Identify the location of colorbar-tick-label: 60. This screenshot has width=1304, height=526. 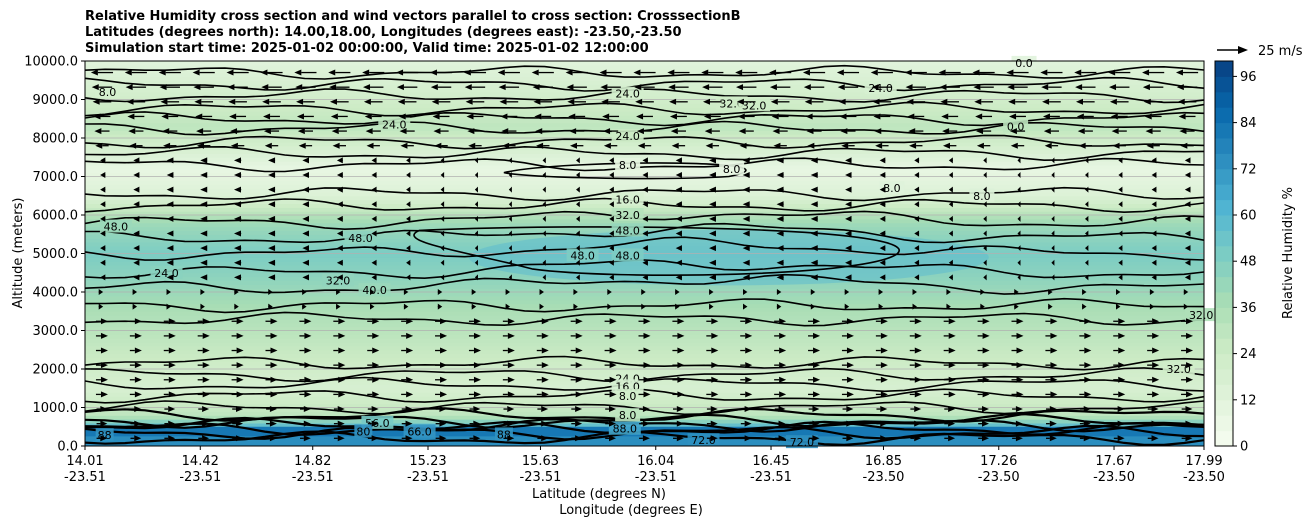
(1248, 216).